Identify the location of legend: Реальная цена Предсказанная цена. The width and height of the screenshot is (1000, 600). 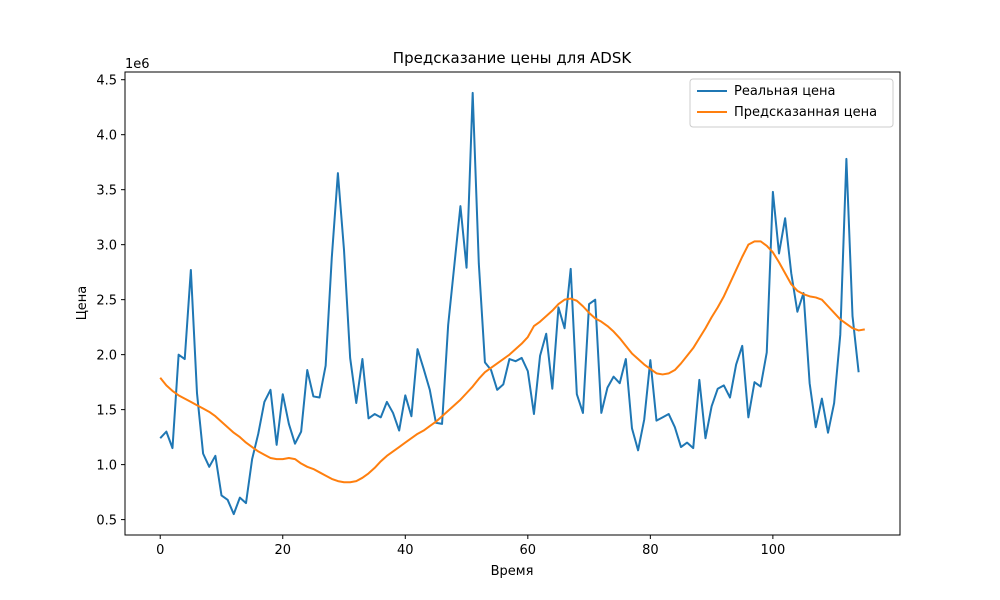
(791, 103).